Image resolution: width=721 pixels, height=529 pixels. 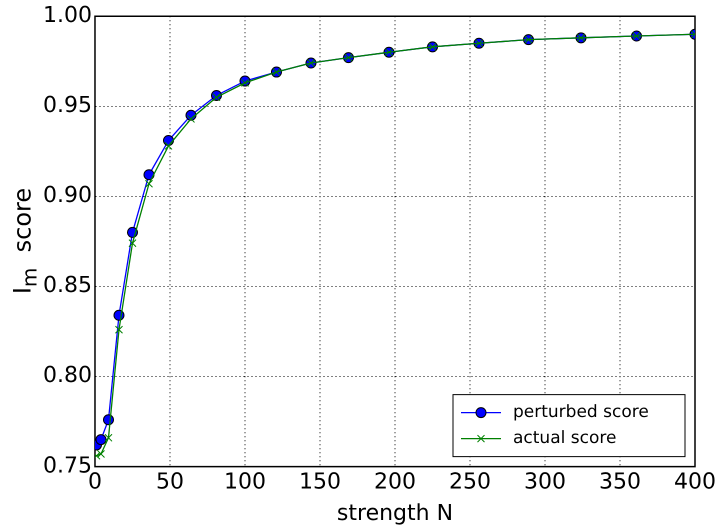 I want to click on y-tick-label: 0.80, so click(x=67, y=375).